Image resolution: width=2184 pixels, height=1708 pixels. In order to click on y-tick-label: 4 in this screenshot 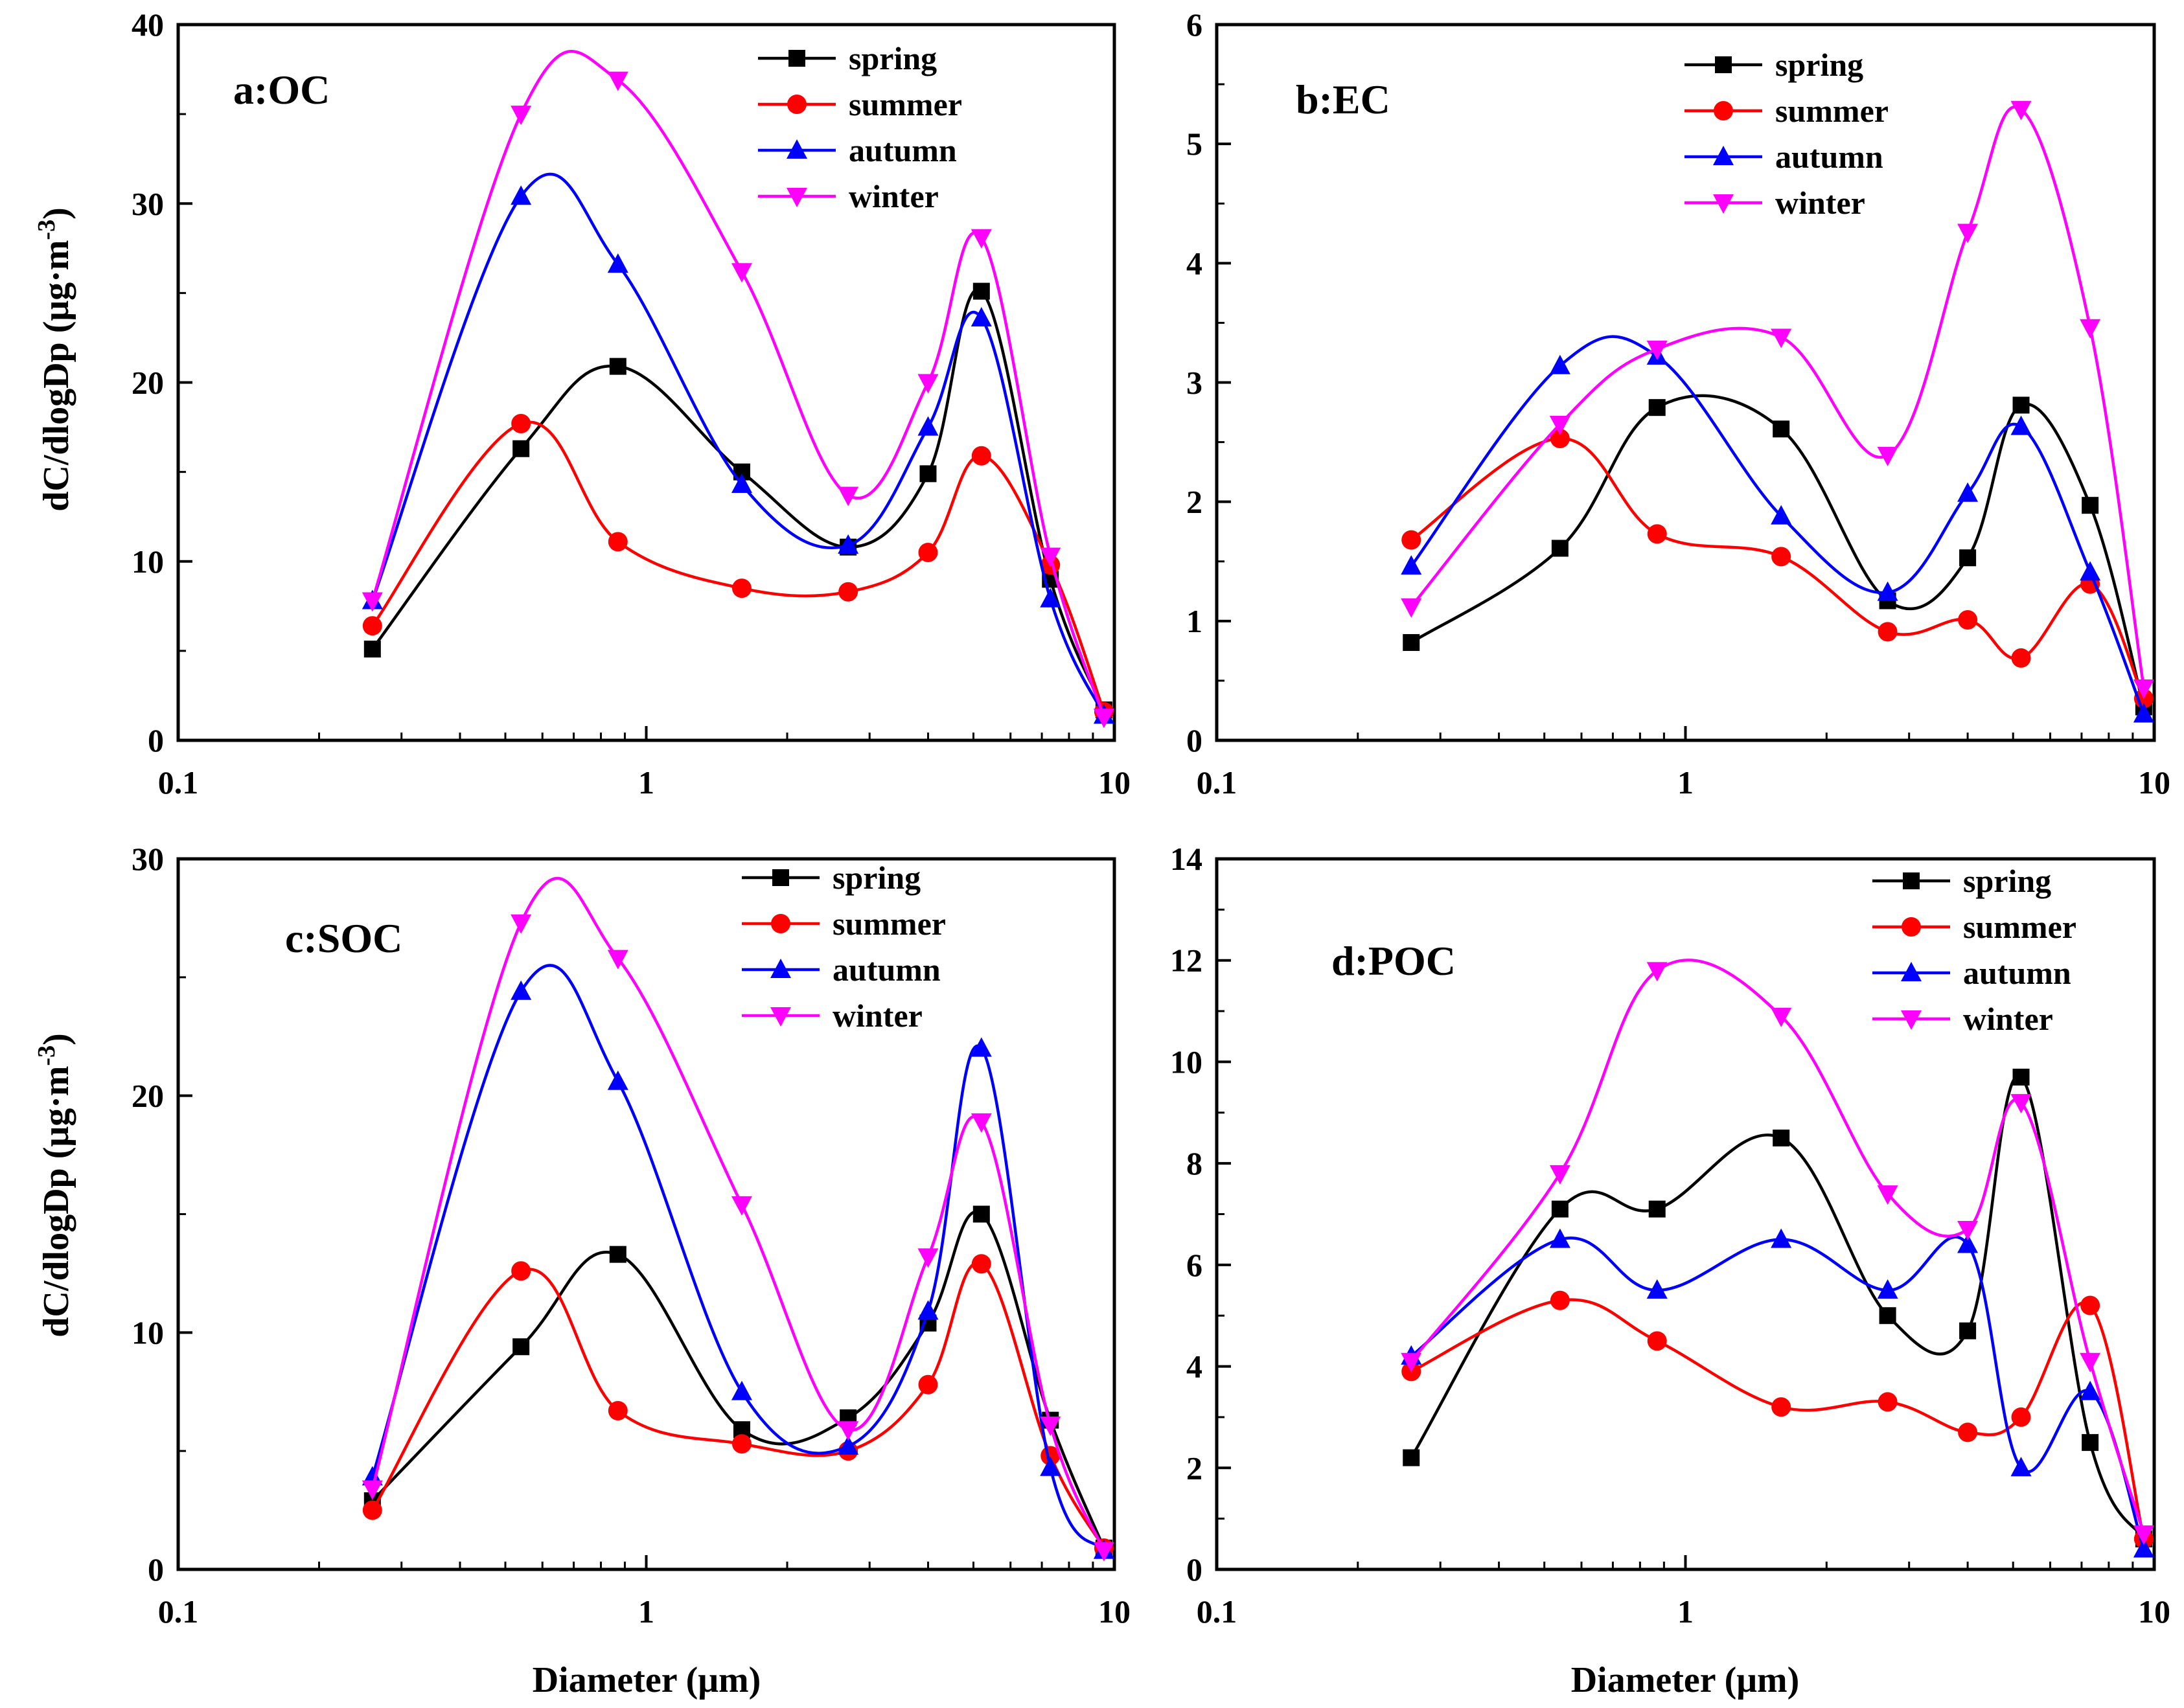, I will do `click(1194, 263)`.